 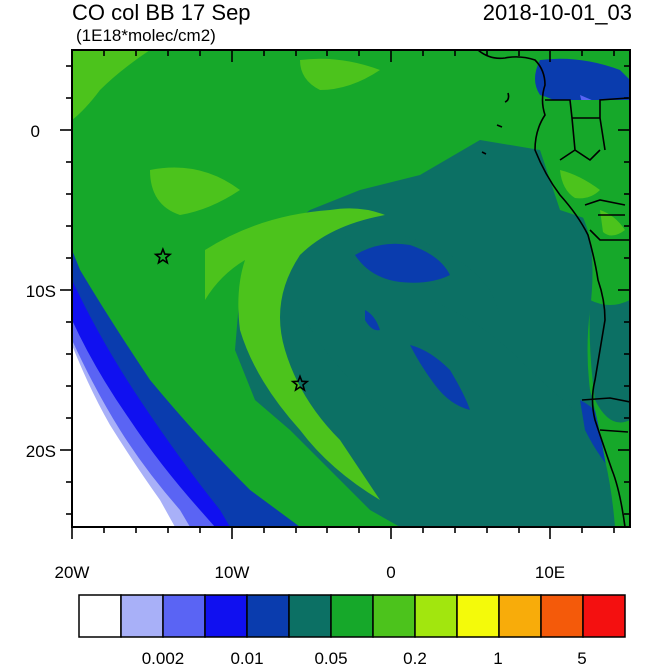 I want to click on x-tick-label: 0, so click(x=390, y=572).